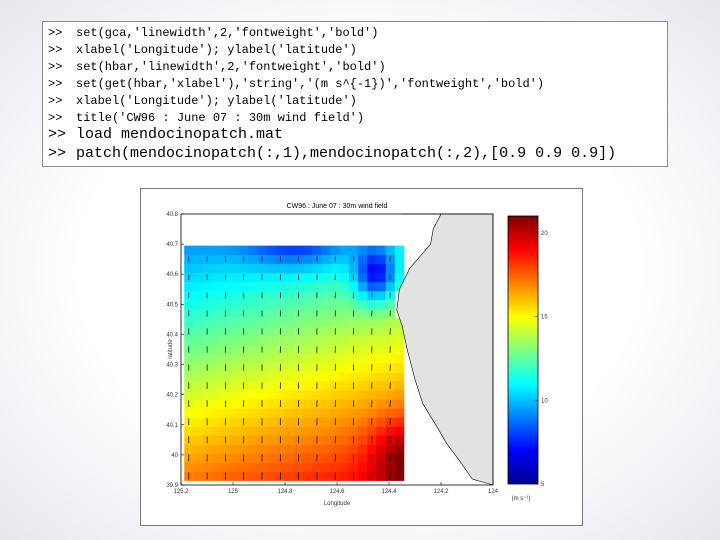  I want to click on coastline-patch, so click(445, 349).